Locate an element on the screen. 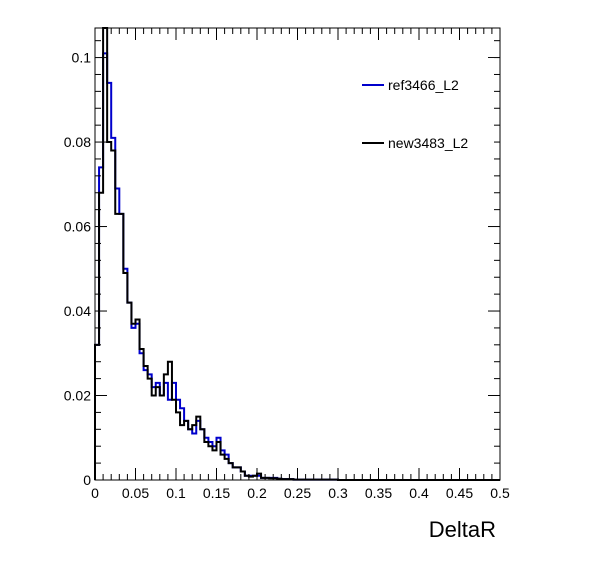 The image size is (596, 572). x-tick-label: 0.25 is located at coordinates (297, 493).